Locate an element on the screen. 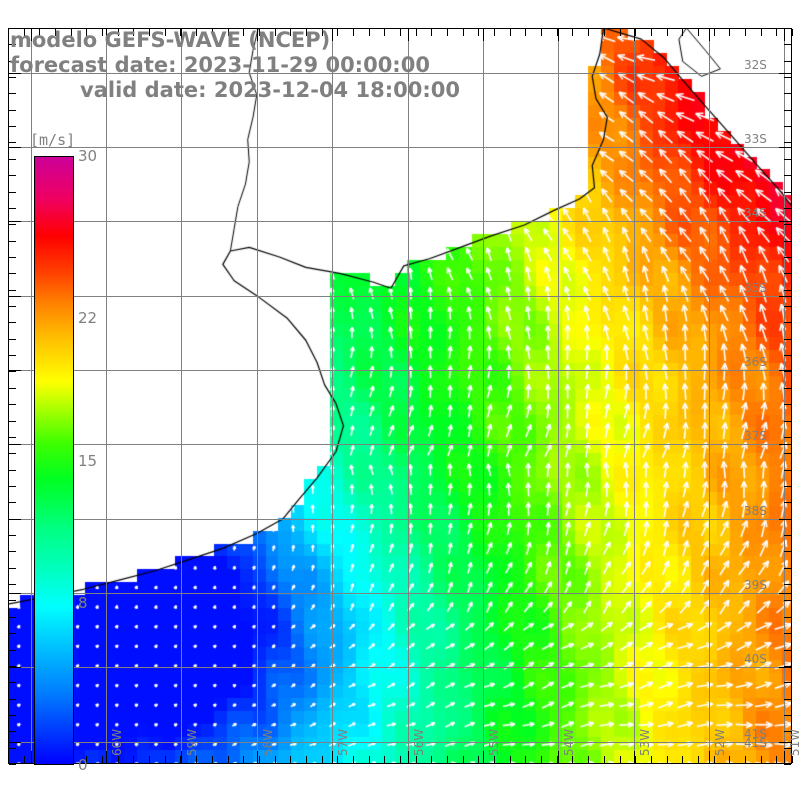 Image resolution: width=800 pixels, height=800 pixels. gridline-lat-37S is located at coordinates (400, 444).